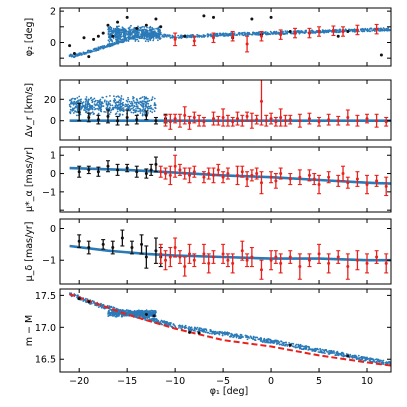 This screenshot has height=407, width=407. I want to click on x-tick-label: −5, so click(223, 381).